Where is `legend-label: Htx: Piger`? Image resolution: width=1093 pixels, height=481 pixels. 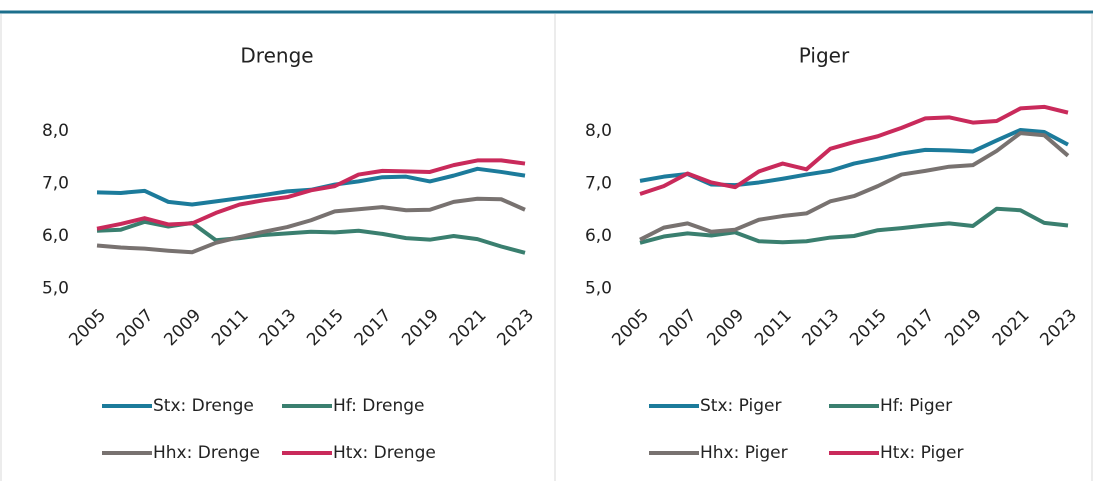
legend-label: Htx: Piger is located at coordinates (921, 453).